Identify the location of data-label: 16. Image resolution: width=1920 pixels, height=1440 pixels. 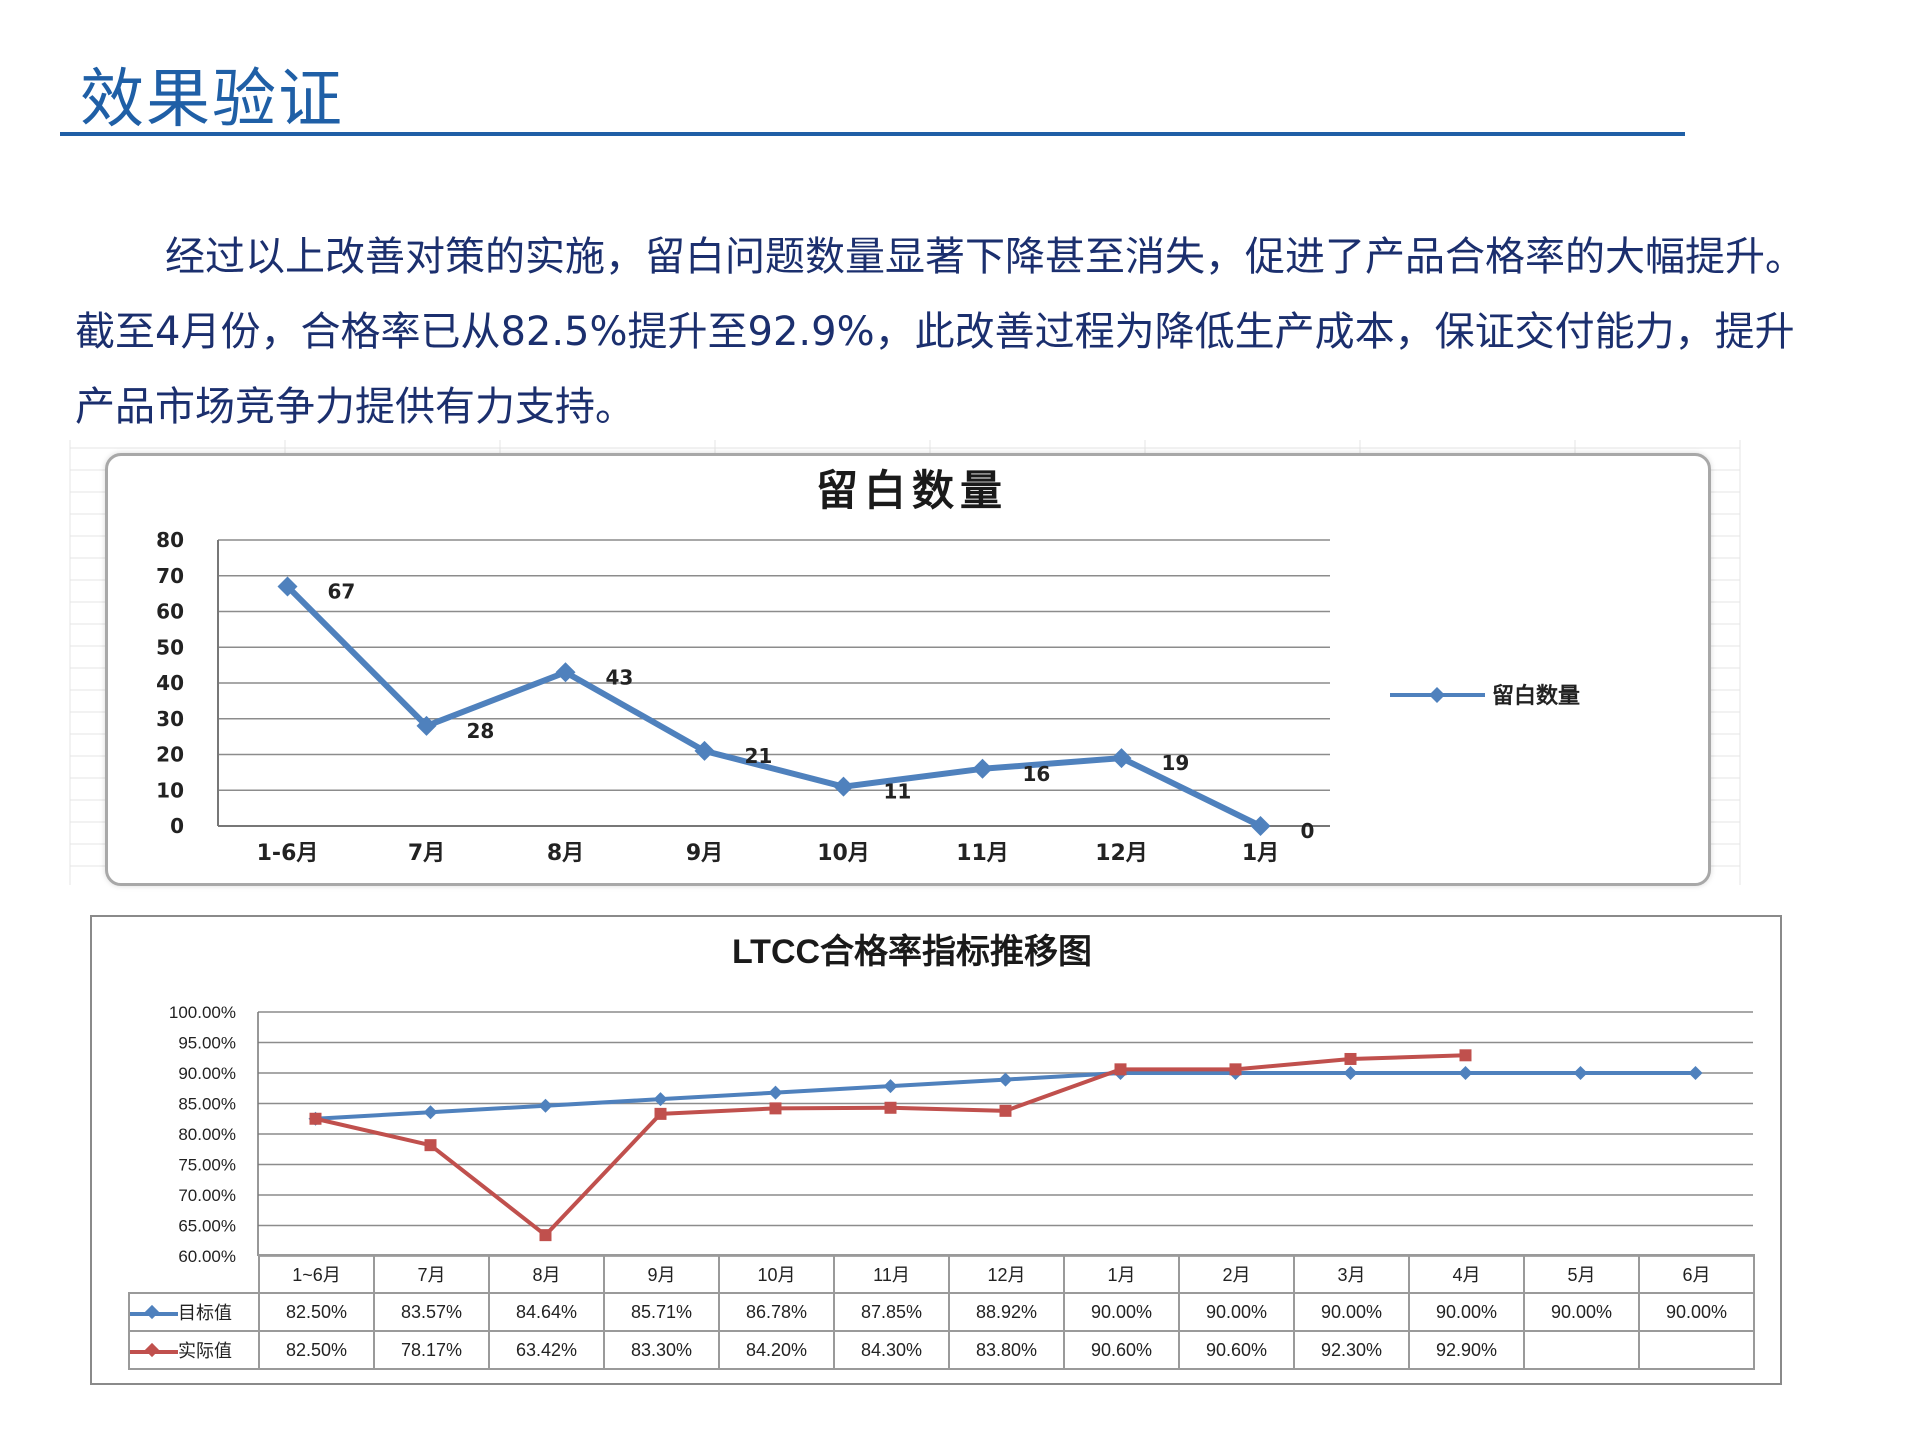
(1037, 774).